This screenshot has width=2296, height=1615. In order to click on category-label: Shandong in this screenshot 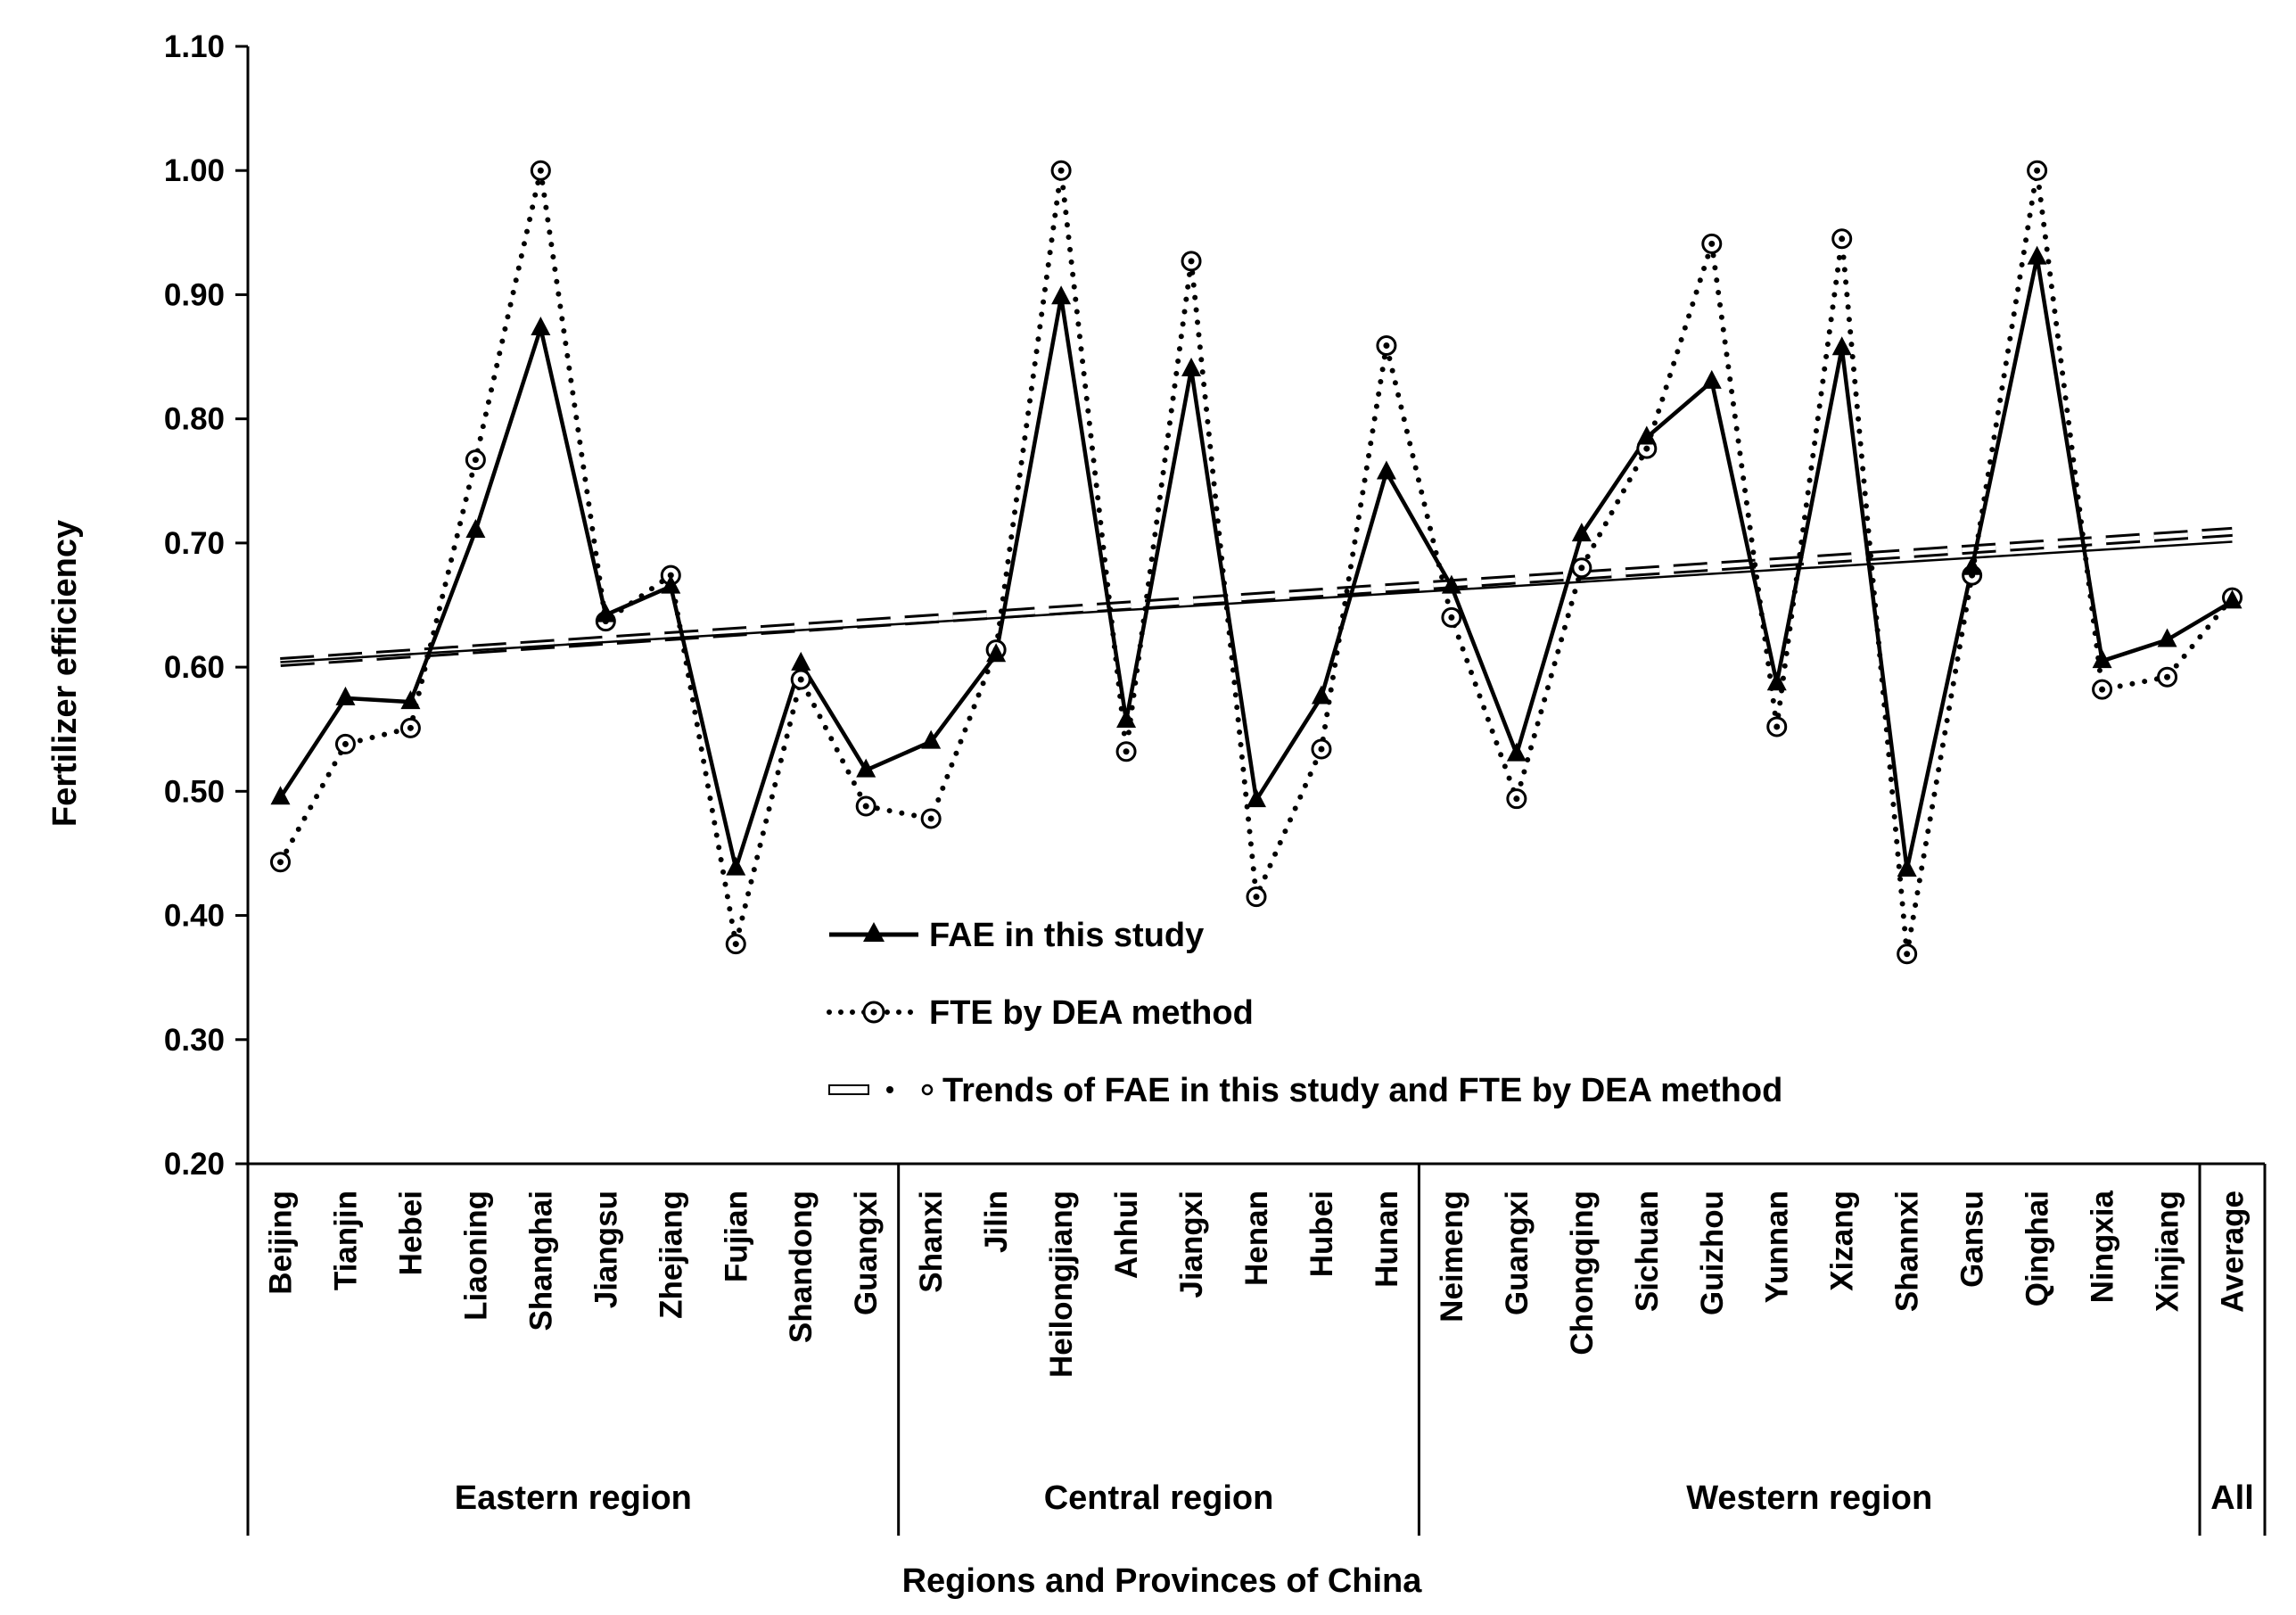, I will do `click(801, 1267)`.